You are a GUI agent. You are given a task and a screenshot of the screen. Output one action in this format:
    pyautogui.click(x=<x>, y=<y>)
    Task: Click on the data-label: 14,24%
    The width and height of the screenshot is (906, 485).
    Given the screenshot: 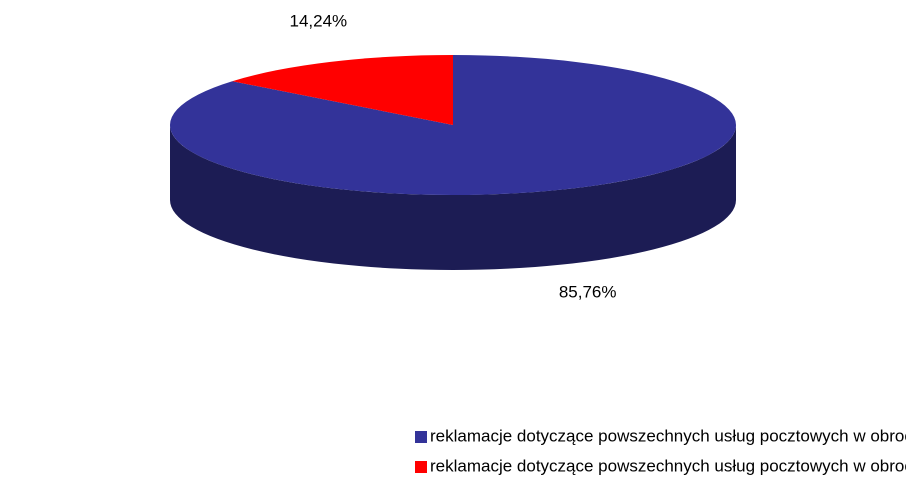 What is the action you would take?
    pyautogui.click(x=318, y=20)
    